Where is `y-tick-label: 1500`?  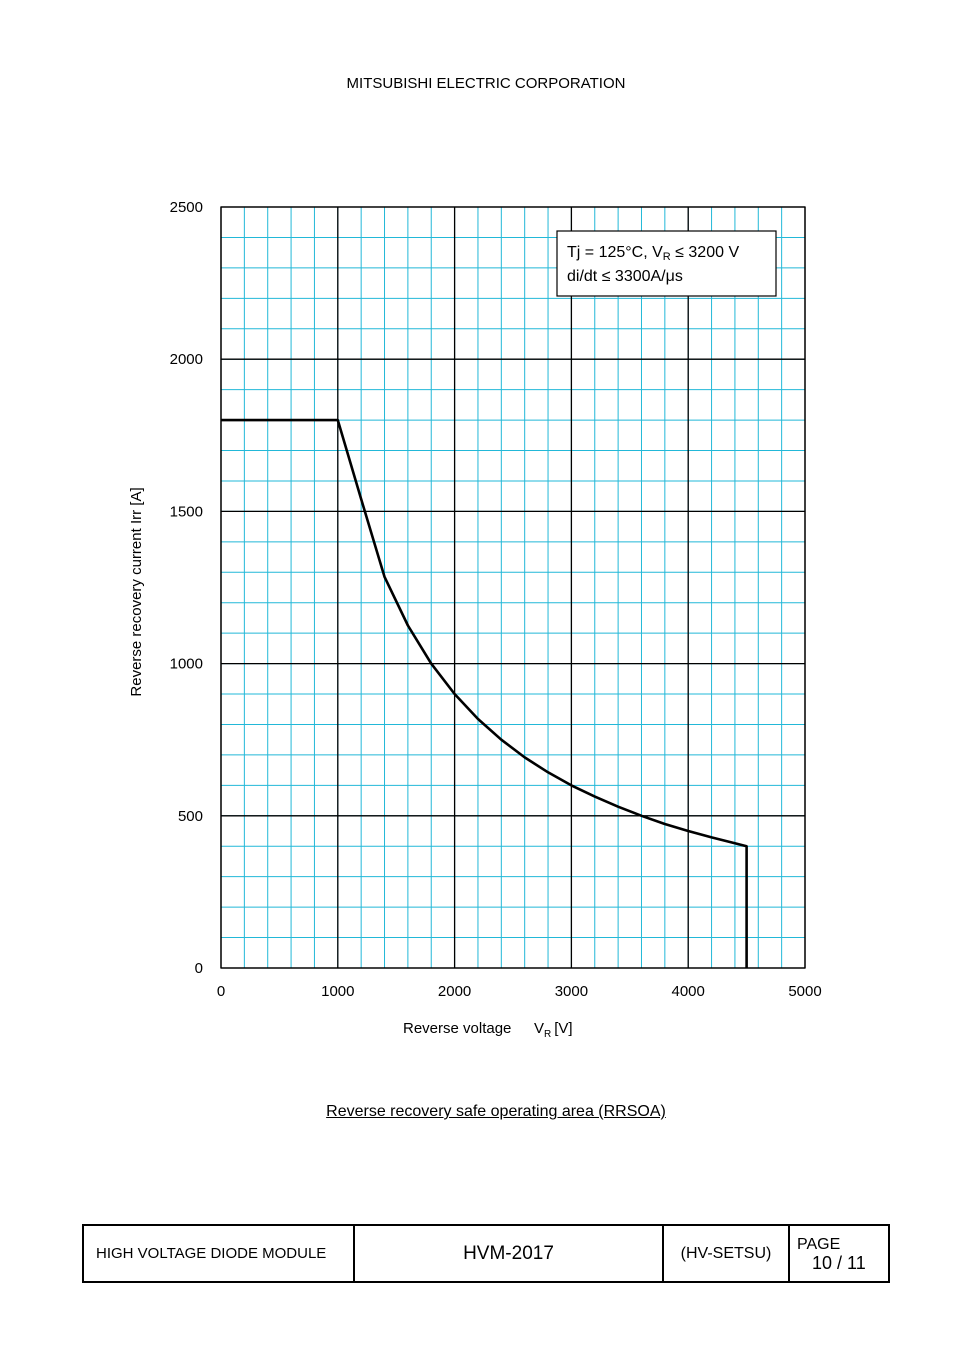
y-tick-label: 1500 is located at coordinates (186, 511).